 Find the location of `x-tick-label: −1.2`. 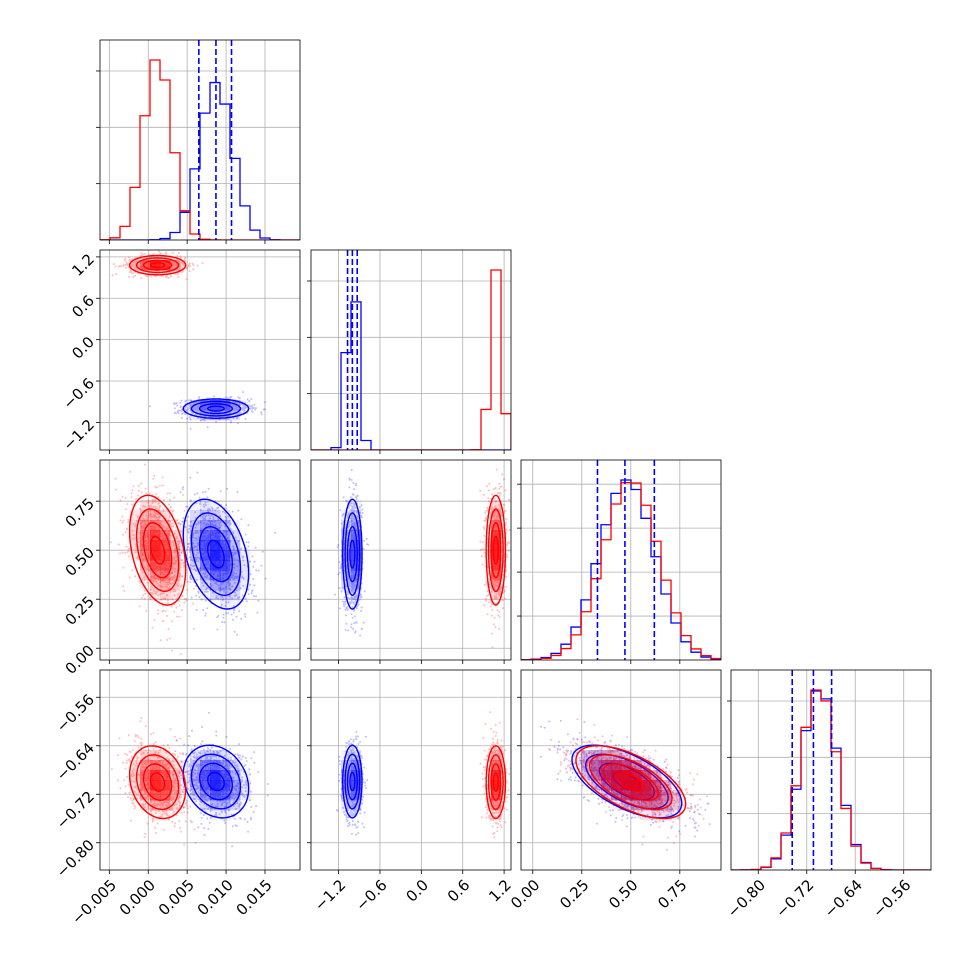

x-tick-label: −1.2 is located at coordinates (330, 895).